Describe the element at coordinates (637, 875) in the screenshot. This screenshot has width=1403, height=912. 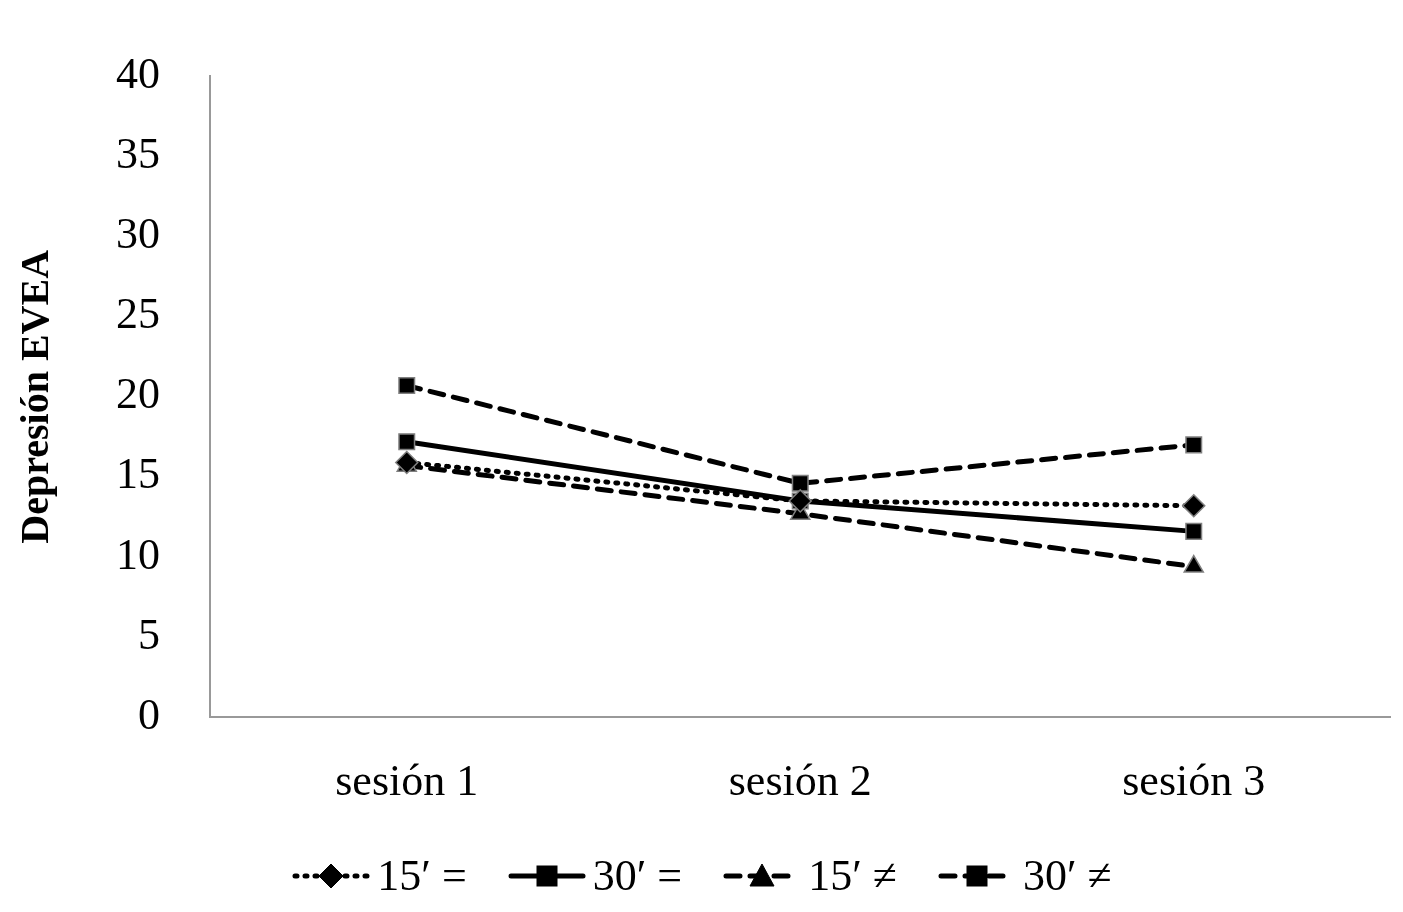
I see `legend-label: 30′ =` at that location.